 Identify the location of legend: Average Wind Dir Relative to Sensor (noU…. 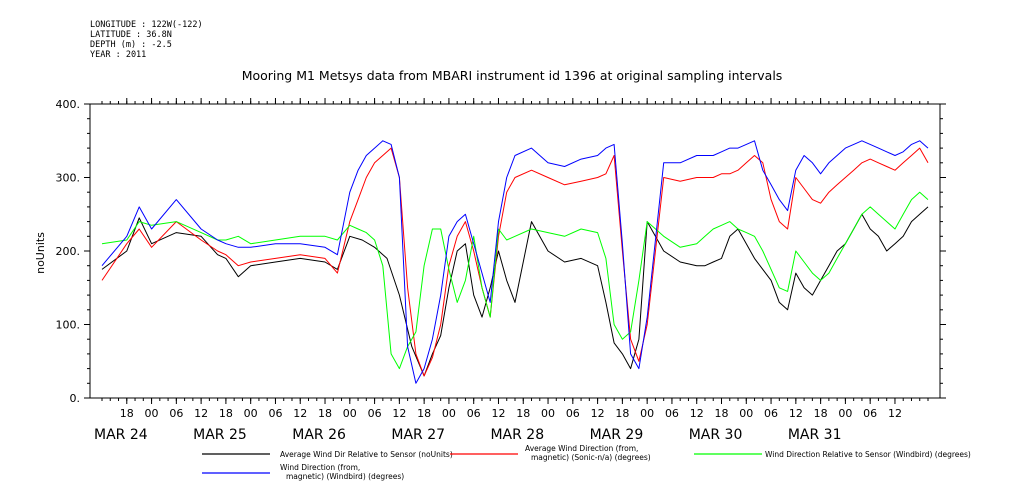
(586, 462).